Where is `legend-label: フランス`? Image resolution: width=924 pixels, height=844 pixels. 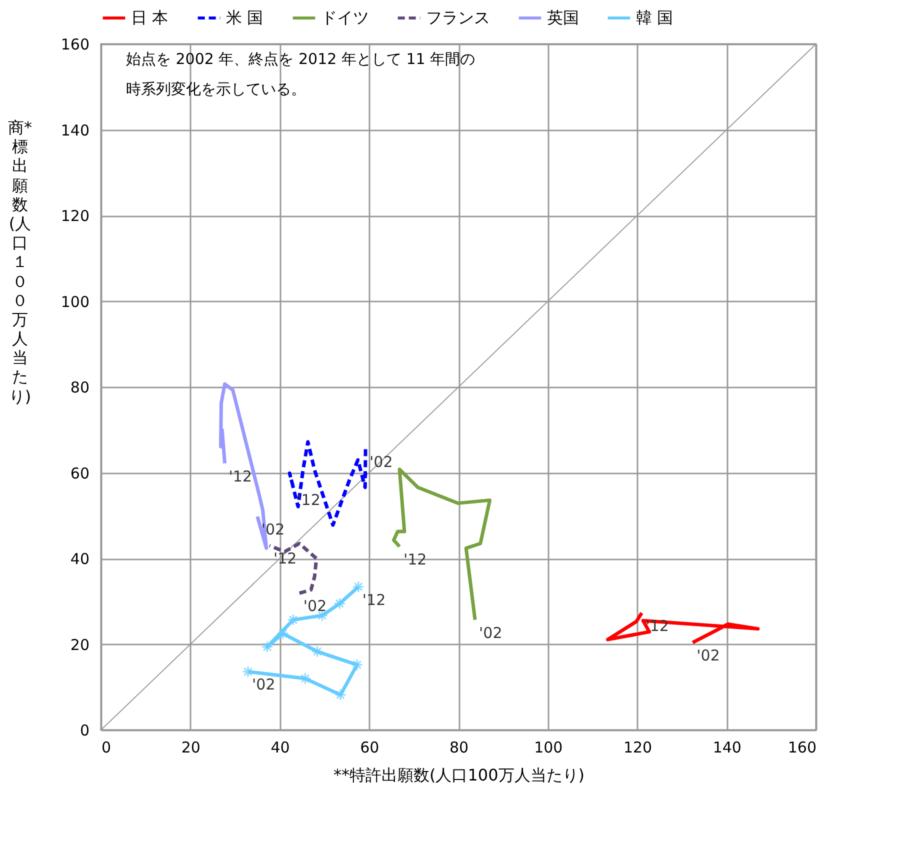
legend-label: フランス is located at coordinates (458, 17).